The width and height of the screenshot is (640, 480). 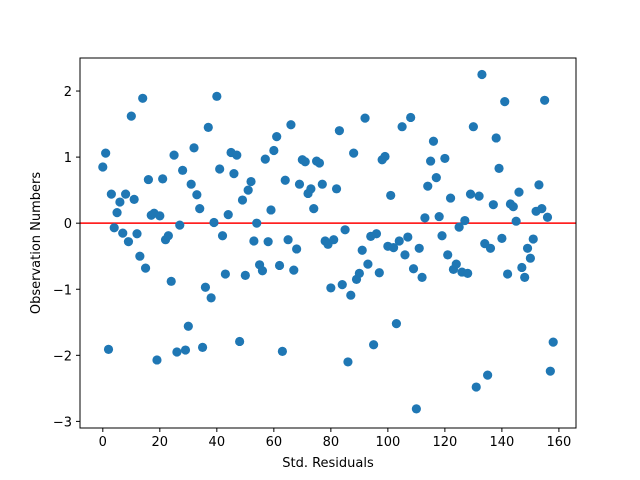 I want to click on x-tick-label: 160, so click(x=558, y=442).